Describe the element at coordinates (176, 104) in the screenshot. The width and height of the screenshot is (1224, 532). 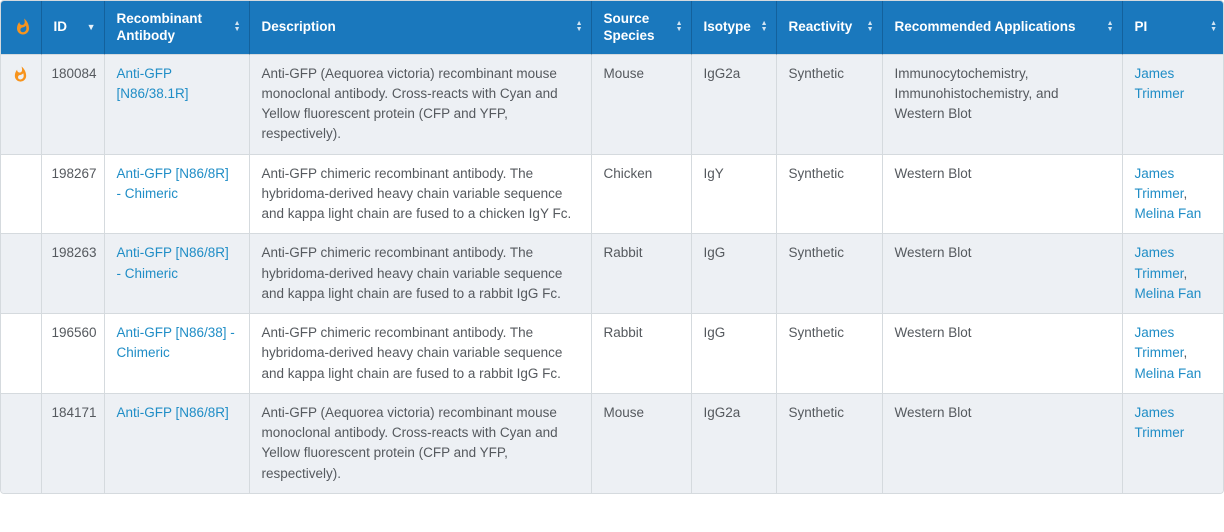
I see `cell-antibody: Anti-GFP [N86/38.1R]` at that location.